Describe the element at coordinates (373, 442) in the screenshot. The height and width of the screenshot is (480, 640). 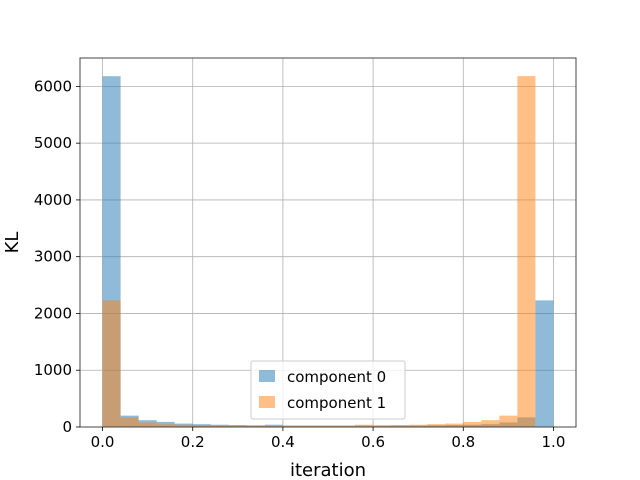
I see `x-tick-label: 0.6` at that location.